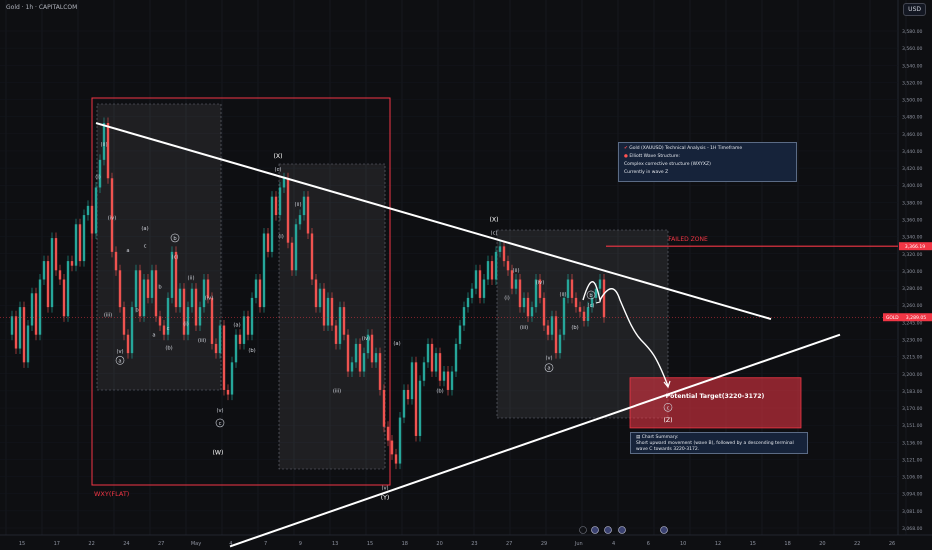 The width and height of the screenshot is (932, 550). I want to click on x-tick-label: 15, so click(370, 544).